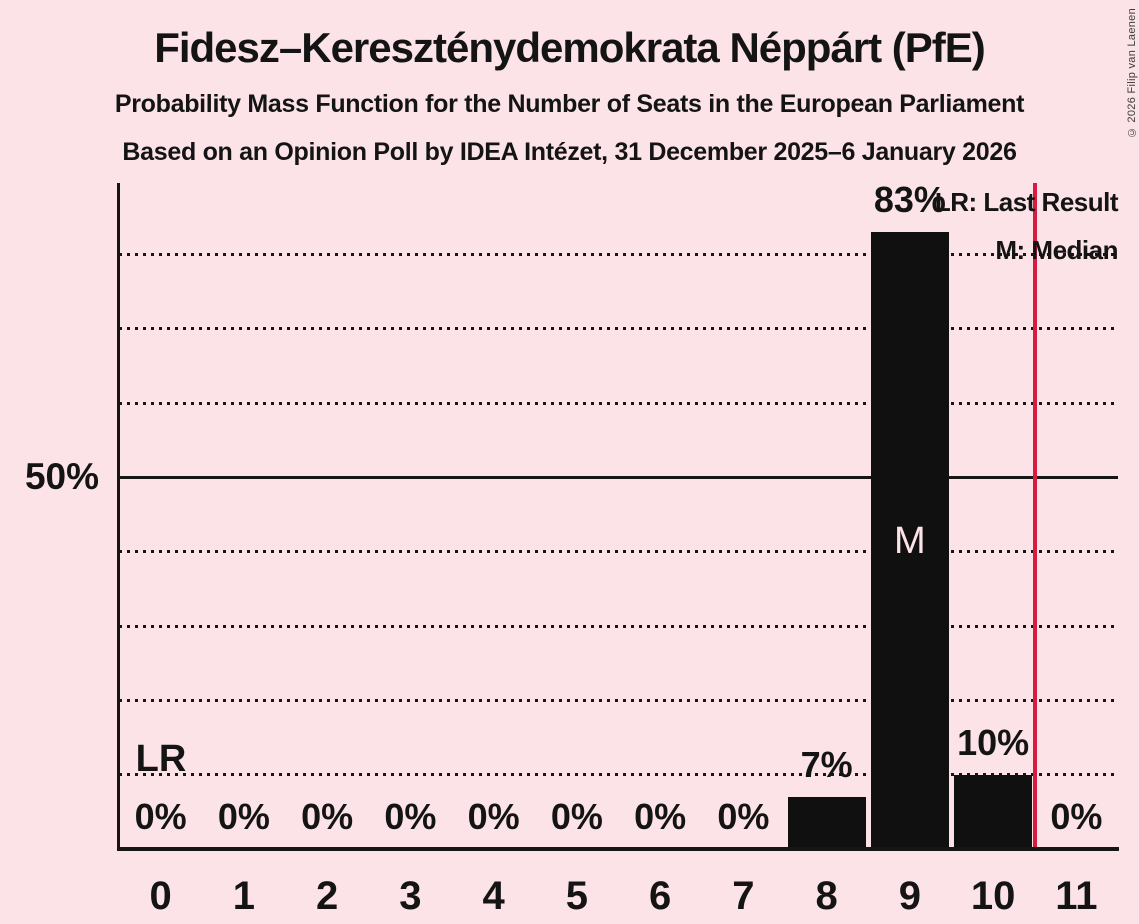 The height and width of the screenshot is (924, 1139). What do you see at coordinates (618, 255) in the screenshot?
I see `gridline-80pct` at bounding box center [618, 255].